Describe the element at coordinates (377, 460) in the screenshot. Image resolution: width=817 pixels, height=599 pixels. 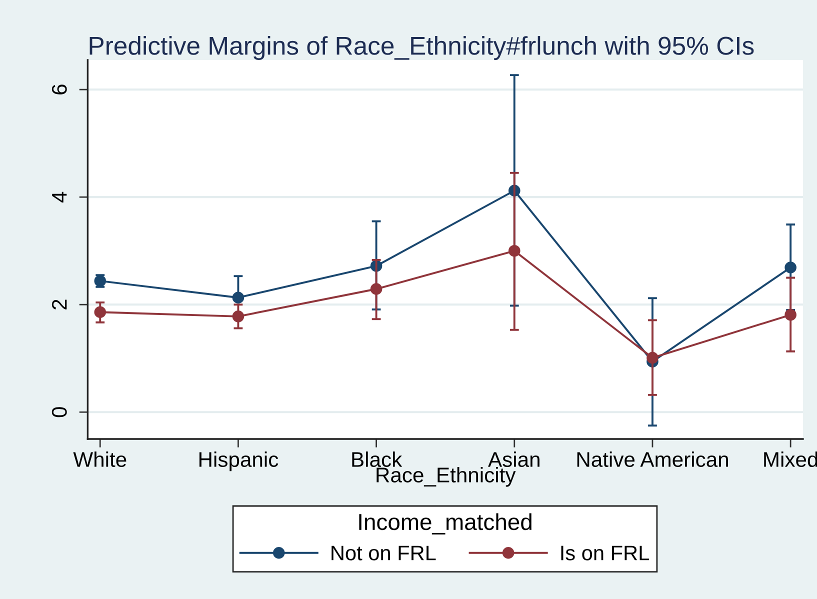
I see `x-tick-label: Black` at that location.